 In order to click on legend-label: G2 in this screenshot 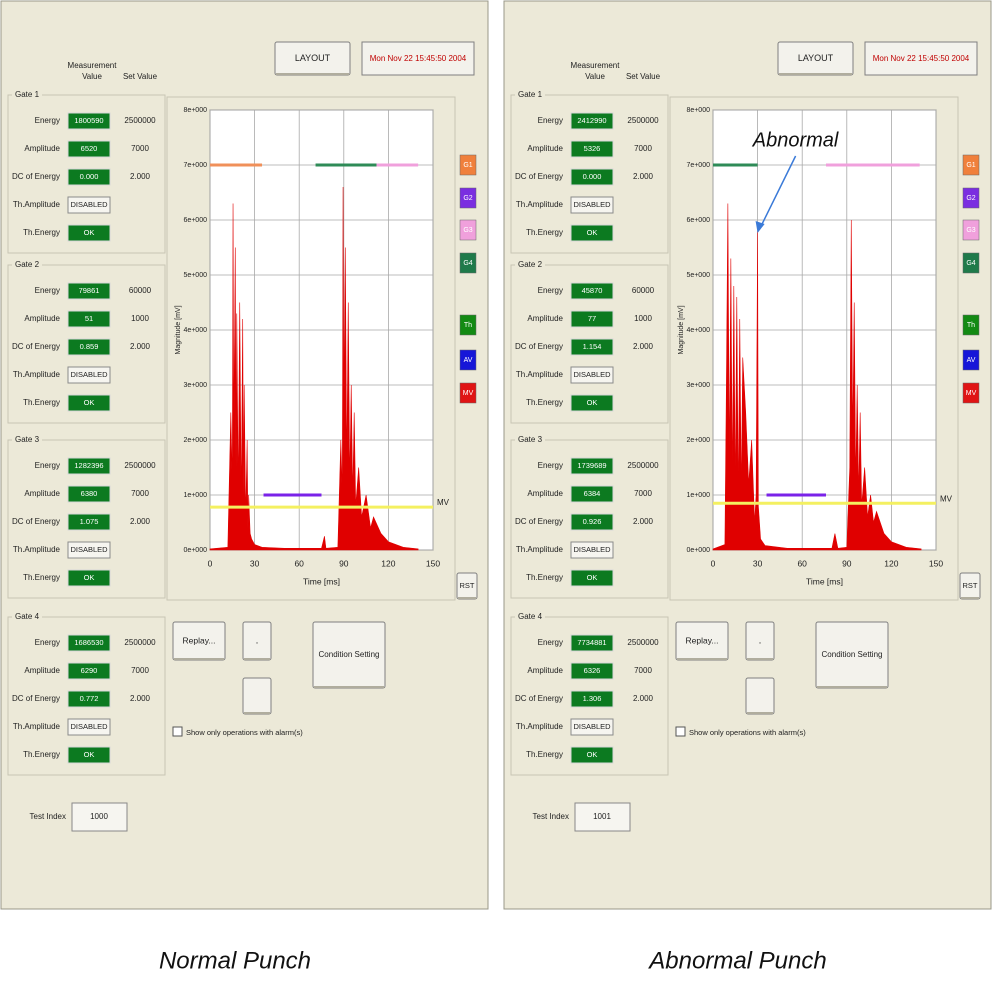, I will do `click(970, 198)`.